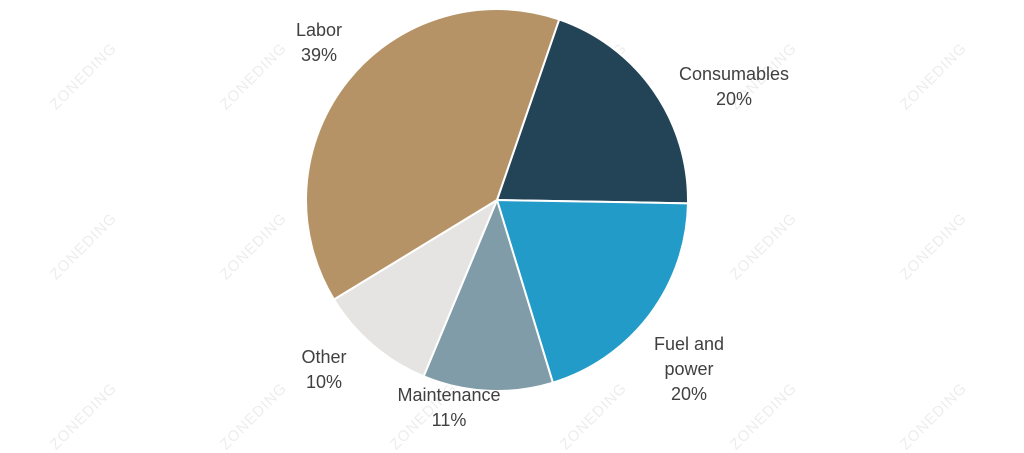 Image resolution: width=1024 pixels, height=453 pixels. What do you see at coordinates (734, 74) in the screenshot?
I see `slice-name-consumables: Consumables` at bounding box center [734, 74].